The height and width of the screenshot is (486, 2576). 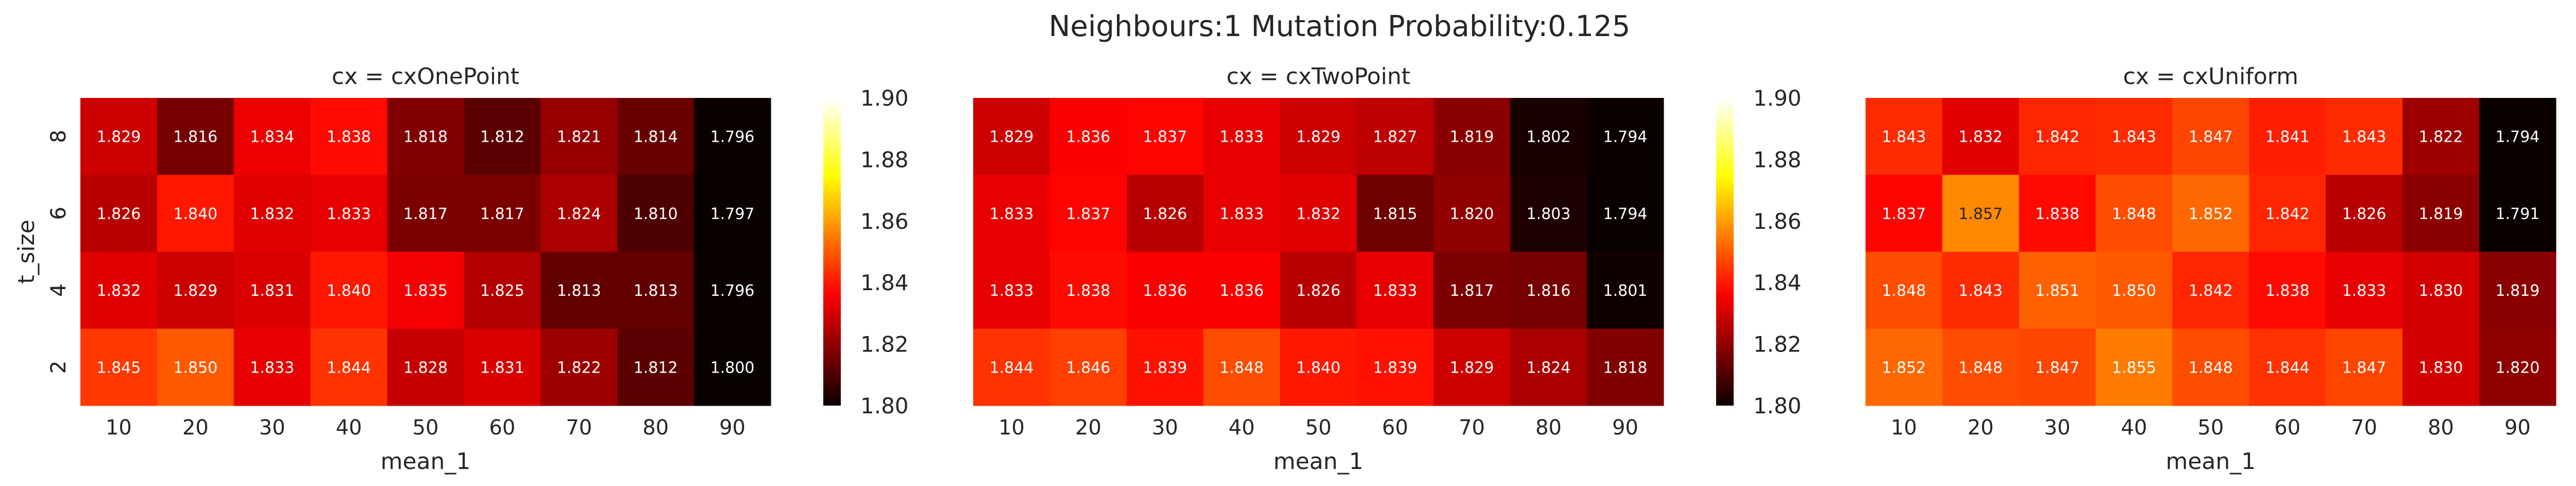 What do you see at coordinates (655, 428) in the screenshot?
I see `x-tick-label: 80` at bounding box center [655, 428].